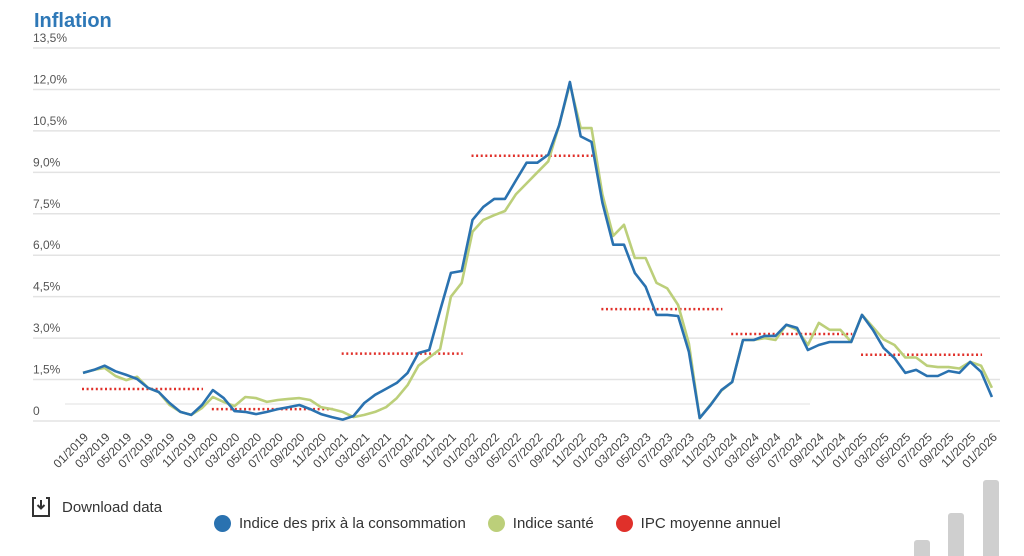 The height and width of the screenshot is (556, 1024). Describe the element at coordinates (50, 79) in the screenshot. I see `y-tick-label: 12,0%` at that location.